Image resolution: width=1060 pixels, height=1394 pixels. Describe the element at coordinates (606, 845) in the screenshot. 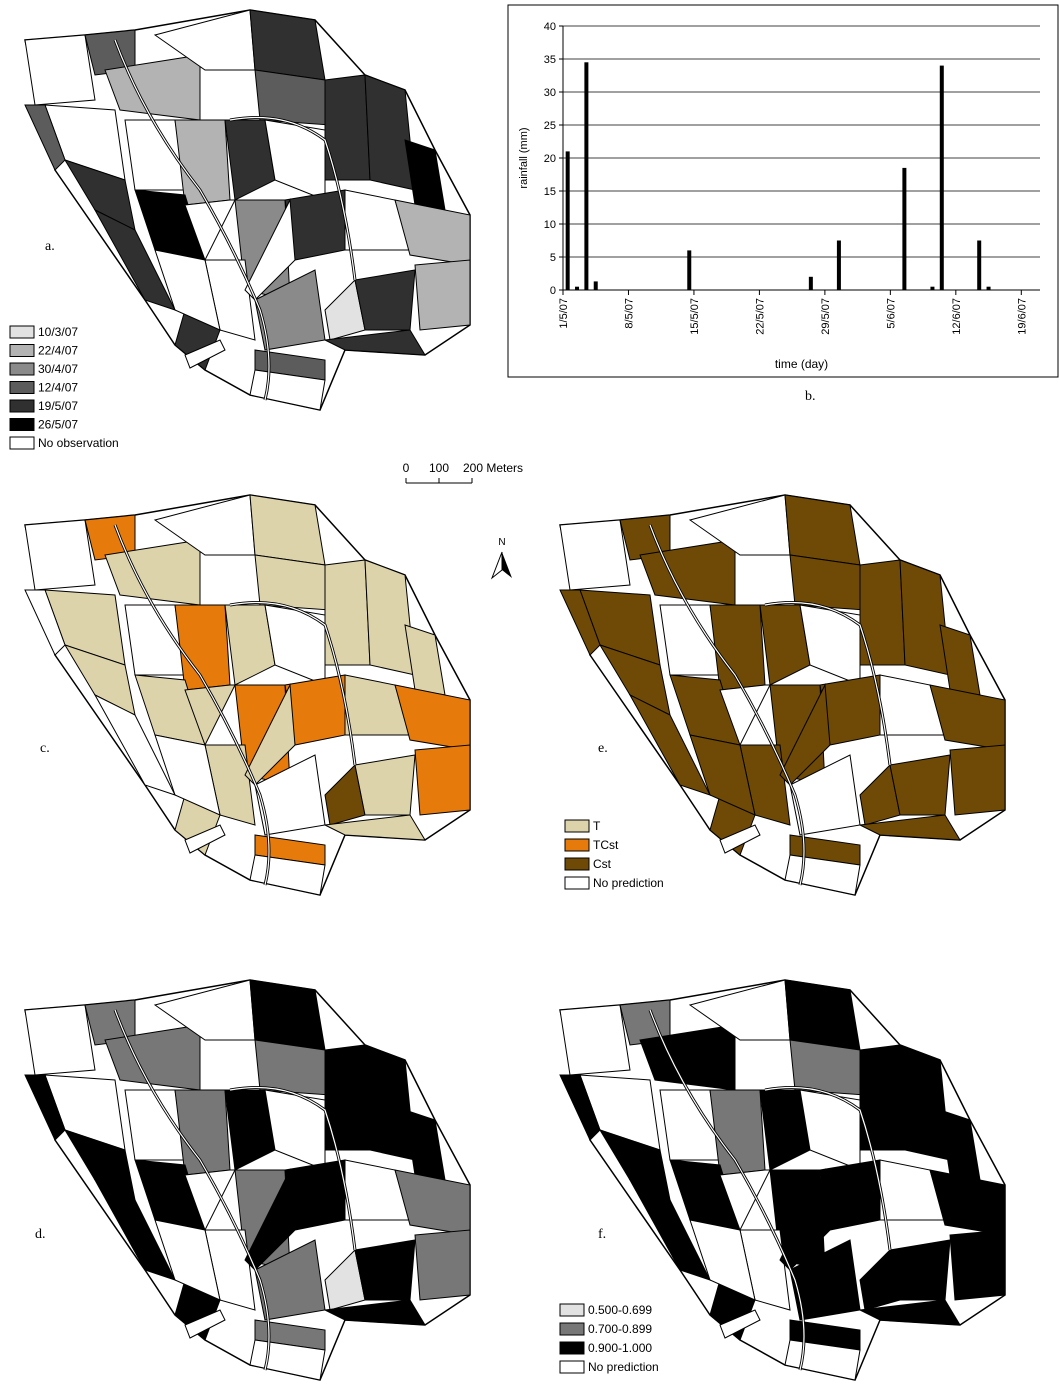

I see `legend-label: TCst` at that location.